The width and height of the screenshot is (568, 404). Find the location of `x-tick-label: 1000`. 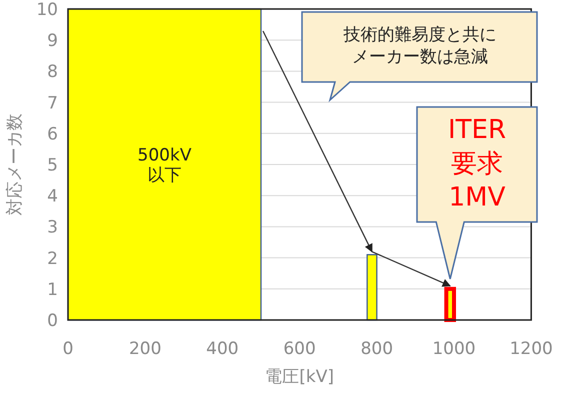

x-tick-label: 1000 is located at coordinates (454, 349).